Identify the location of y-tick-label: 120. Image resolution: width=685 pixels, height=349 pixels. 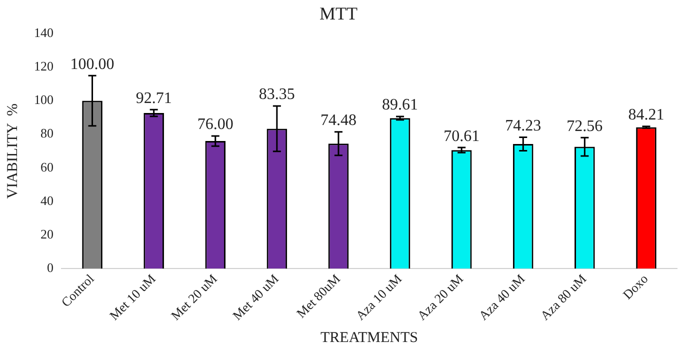
(44, 66).